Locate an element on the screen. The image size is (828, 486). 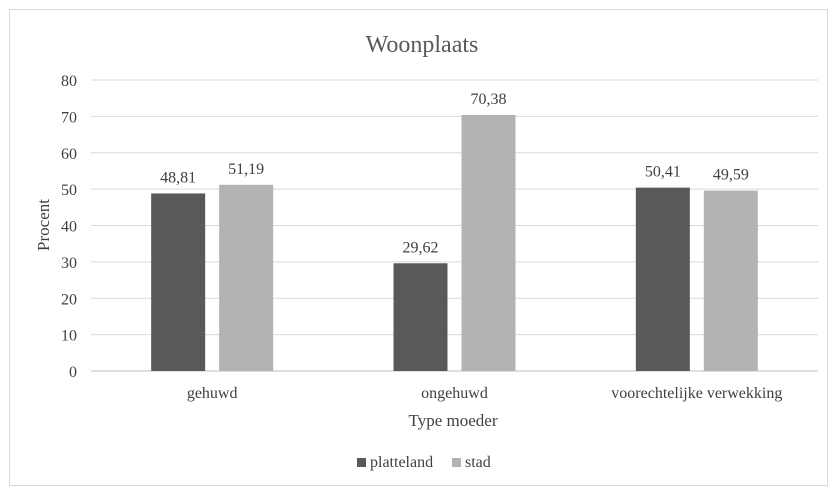
y-tick-label: 10 is located at coordinates (69, 336).